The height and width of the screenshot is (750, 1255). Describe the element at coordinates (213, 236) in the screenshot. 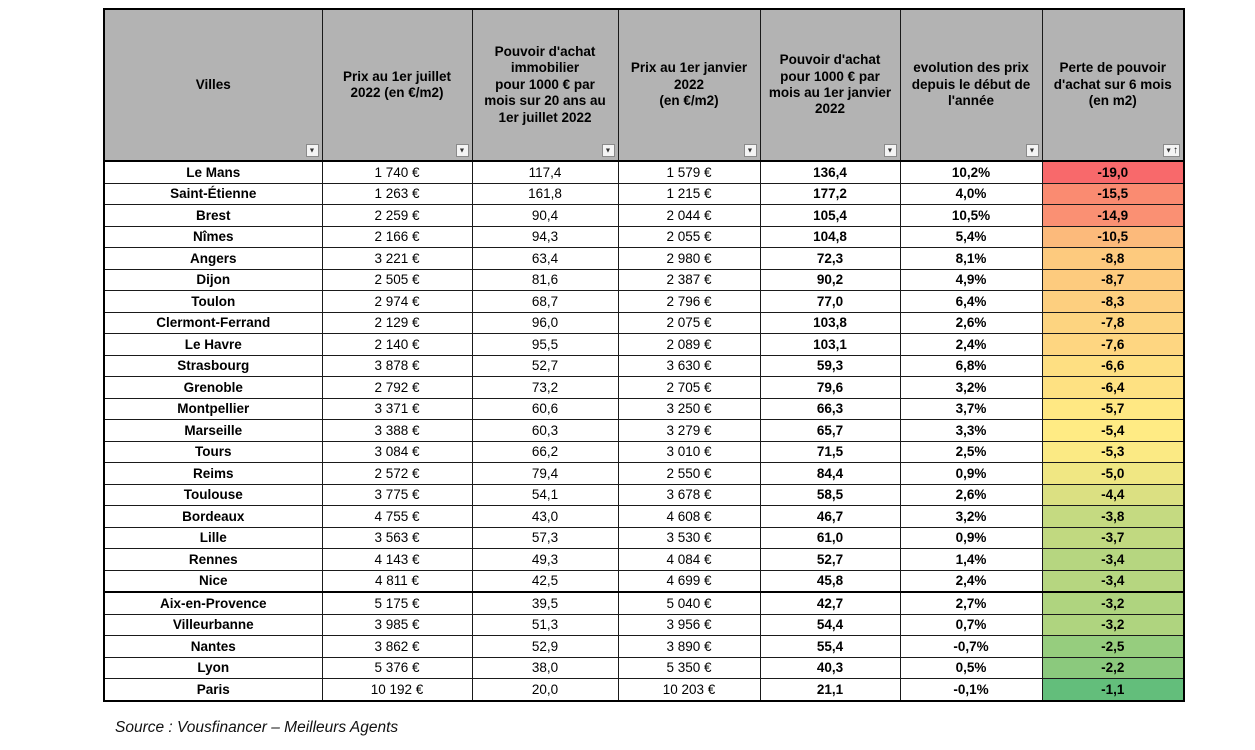

I see `cell-villes: Nîmes` at that location.